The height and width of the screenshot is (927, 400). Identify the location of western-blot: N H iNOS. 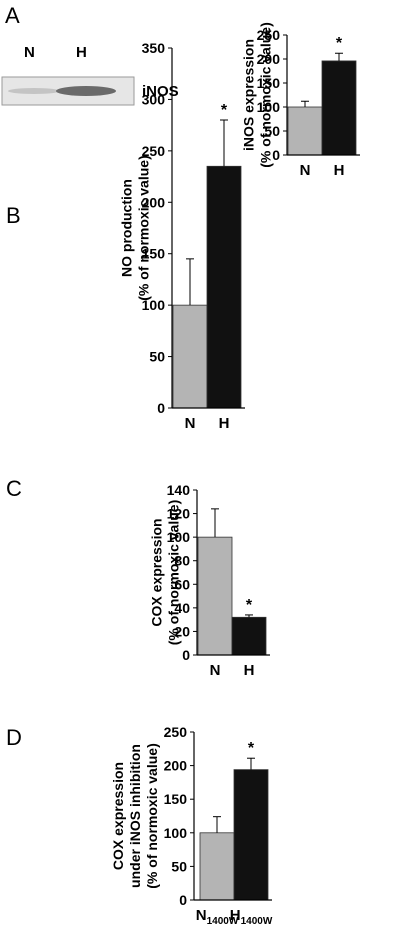
(90, 75).